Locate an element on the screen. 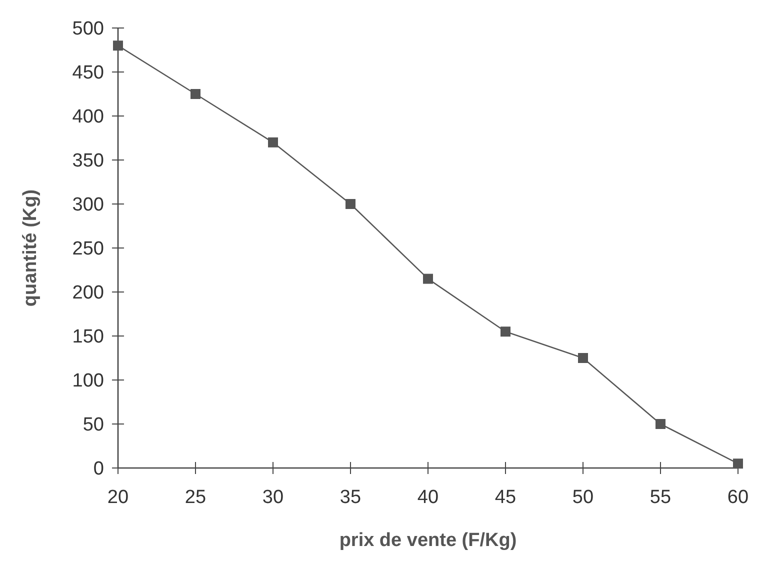  x-axis-title: prix de vente (F/Kg) is located at coordinates (428, 540).